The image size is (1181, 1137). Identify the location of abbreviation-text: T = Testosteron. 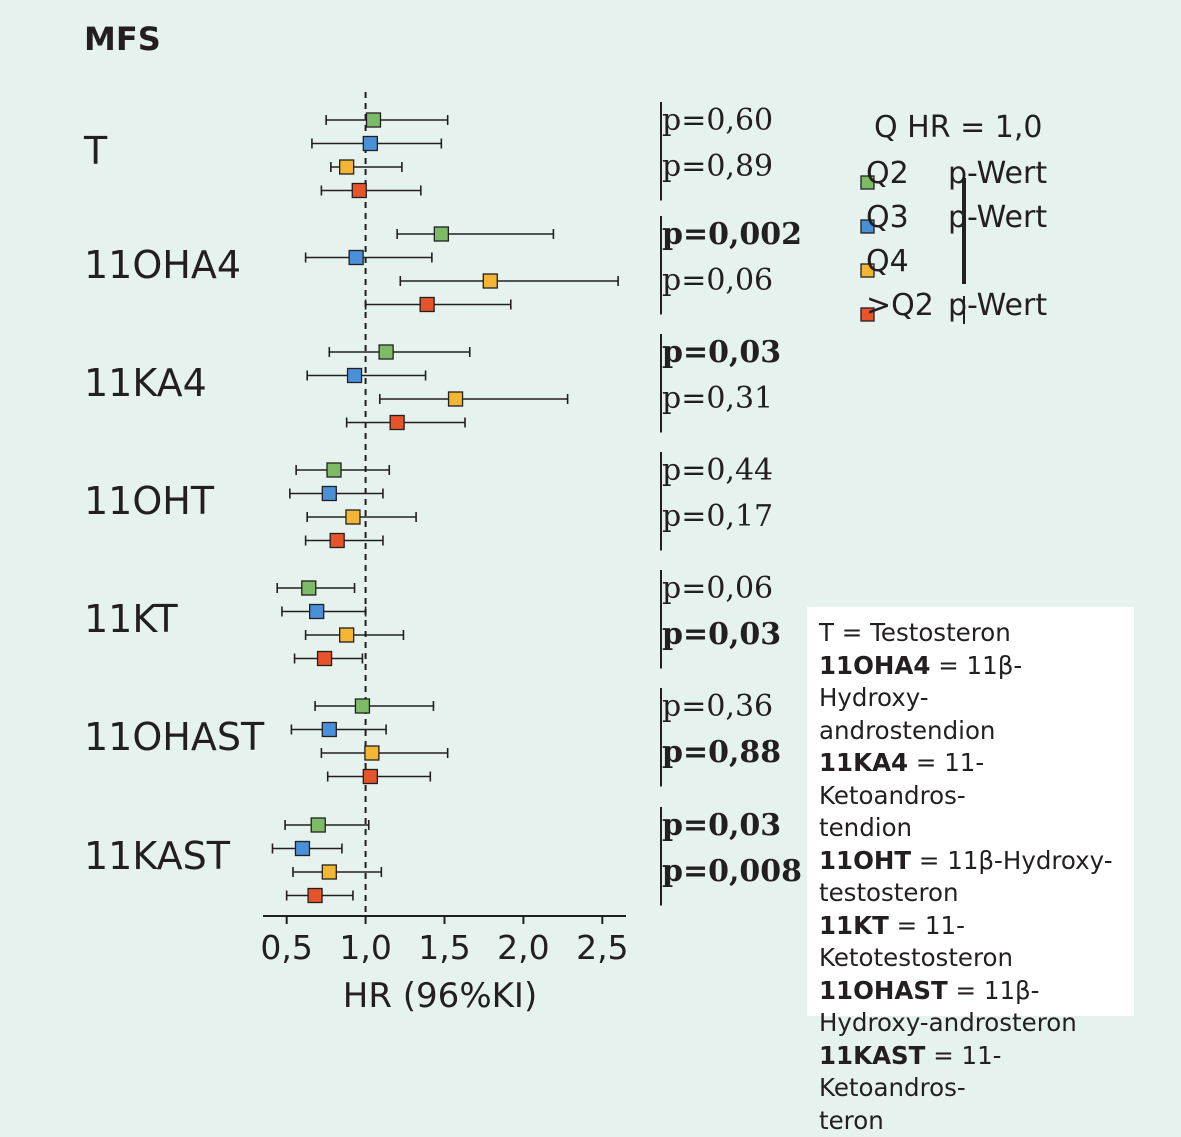
(915, 632).